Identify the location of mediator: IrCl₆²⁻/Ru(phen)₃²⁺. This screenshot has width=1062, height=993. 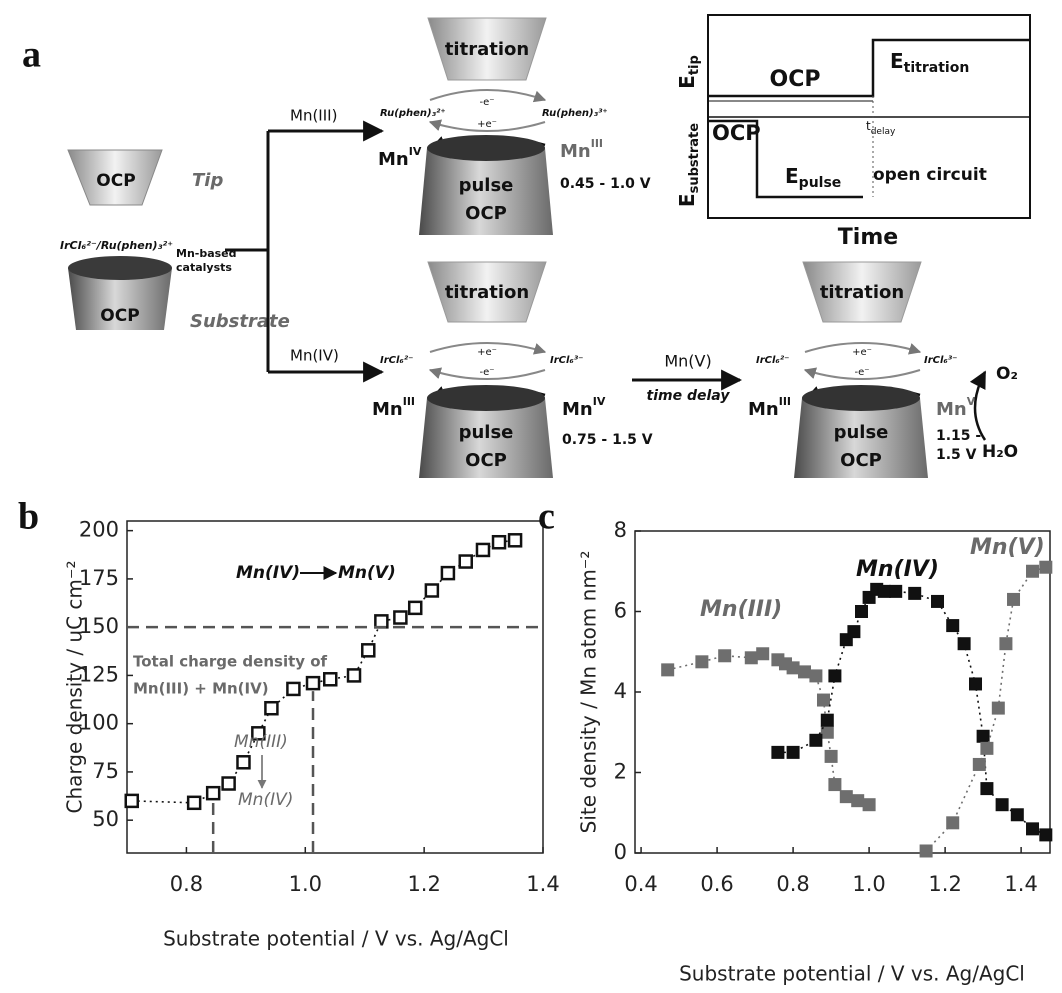
(116, 245).